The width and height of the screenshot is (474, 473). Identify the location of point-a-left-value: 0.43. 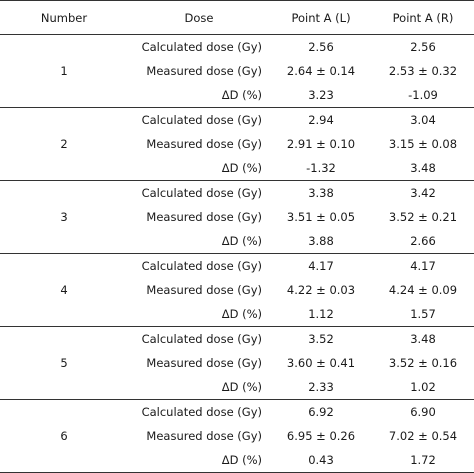
(321, 460).